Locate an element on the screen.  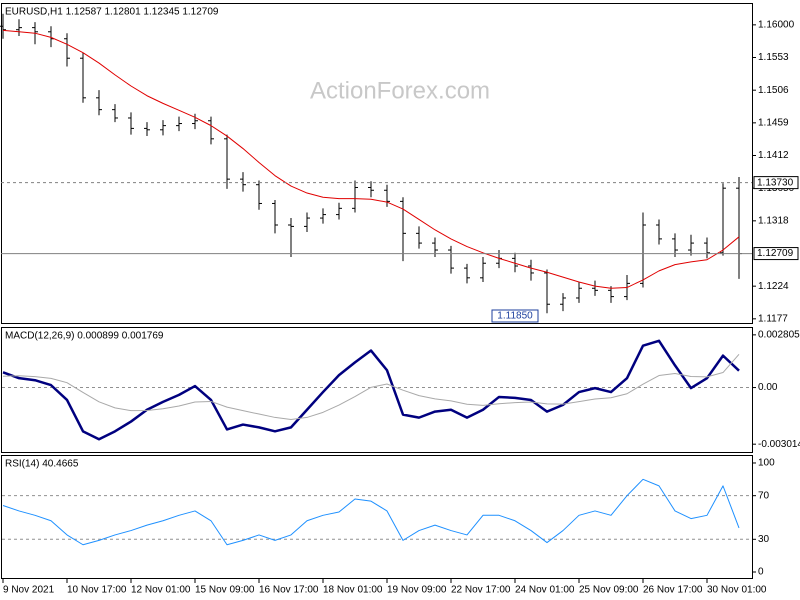
x-tick-label: 25 Nov 09:00 is located at coordinates (609, 590).